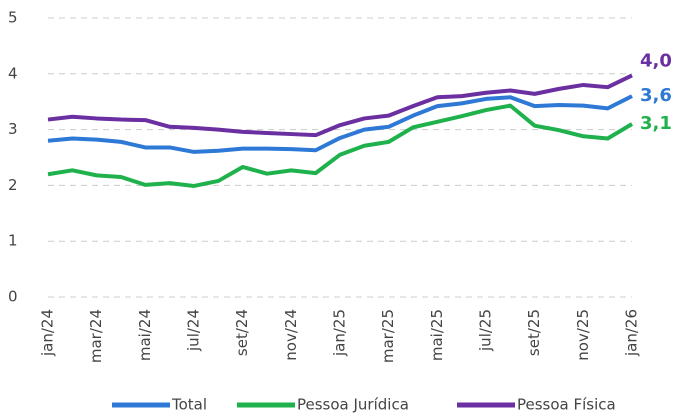 The image size is (688, 420). Describe the element at coordinates (632, 333) in the screenshot. I see `x-tick-label: jan/26` at that location.